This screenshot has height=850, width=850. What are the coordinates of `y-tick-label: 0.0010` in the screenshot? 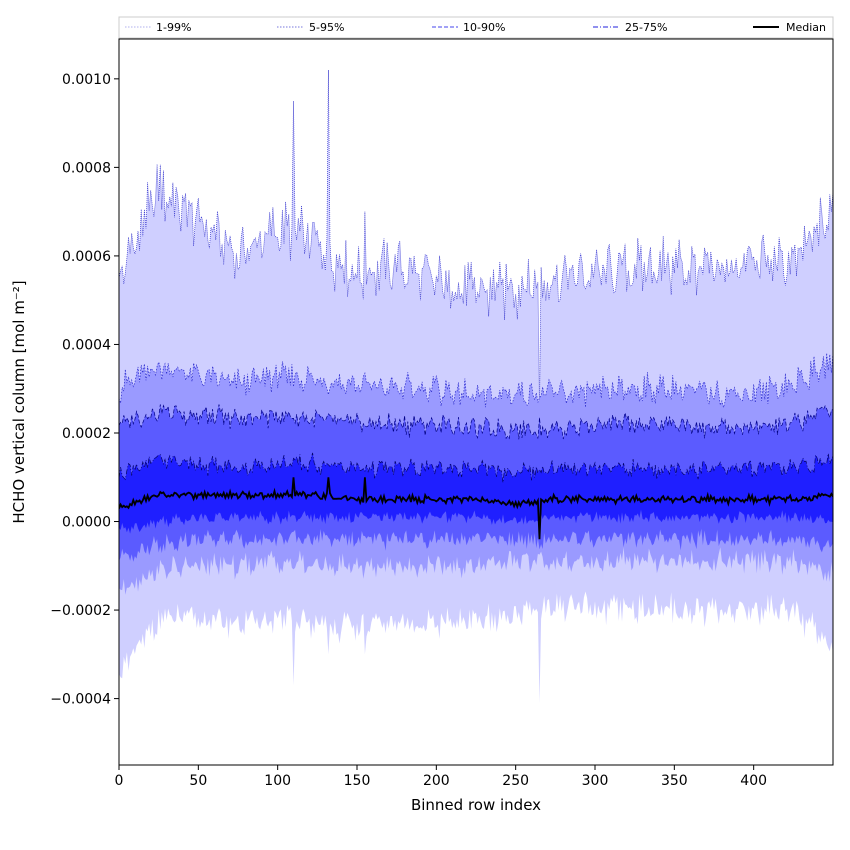 It's located at (86, 80).